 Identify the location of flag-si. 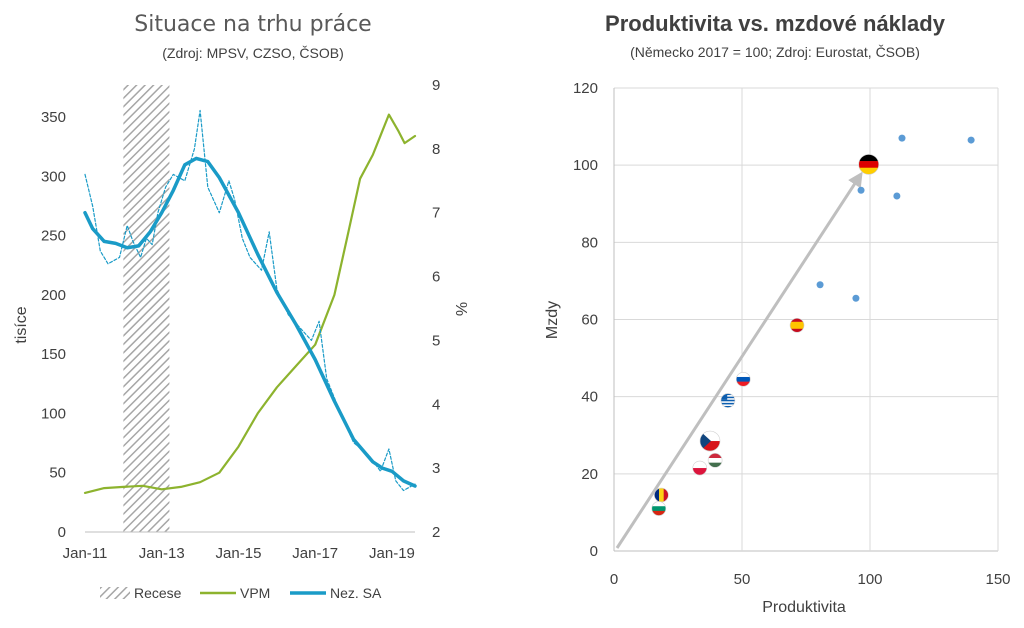
(743, 379).